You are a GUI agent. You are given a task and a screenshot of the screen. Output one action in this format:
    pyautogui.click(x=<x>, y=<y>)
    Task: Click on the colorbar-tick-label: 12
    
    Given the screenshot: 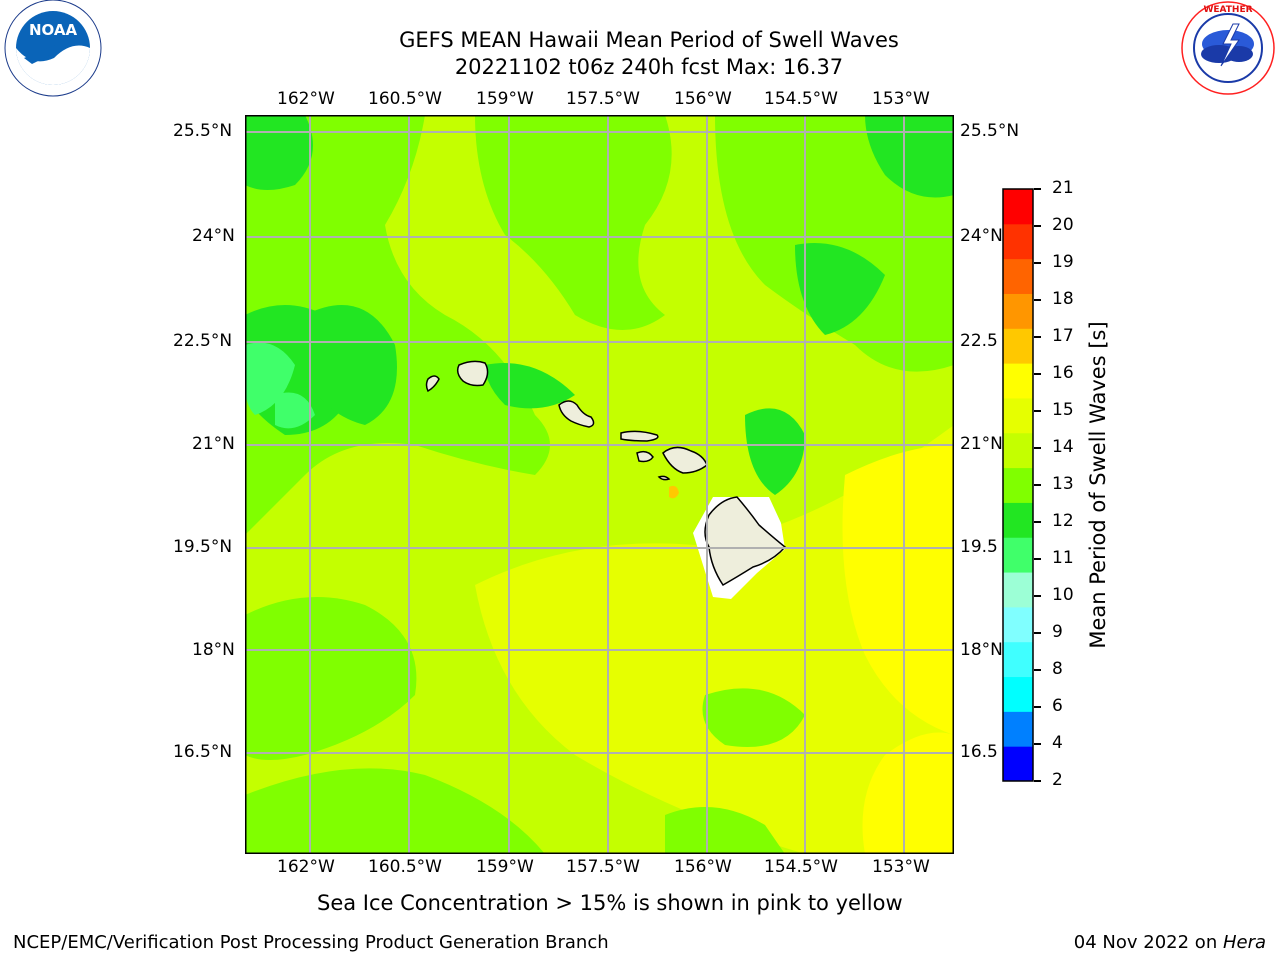 What is the action you would take?
    pyautogui.click(x=1063, y=521)
    